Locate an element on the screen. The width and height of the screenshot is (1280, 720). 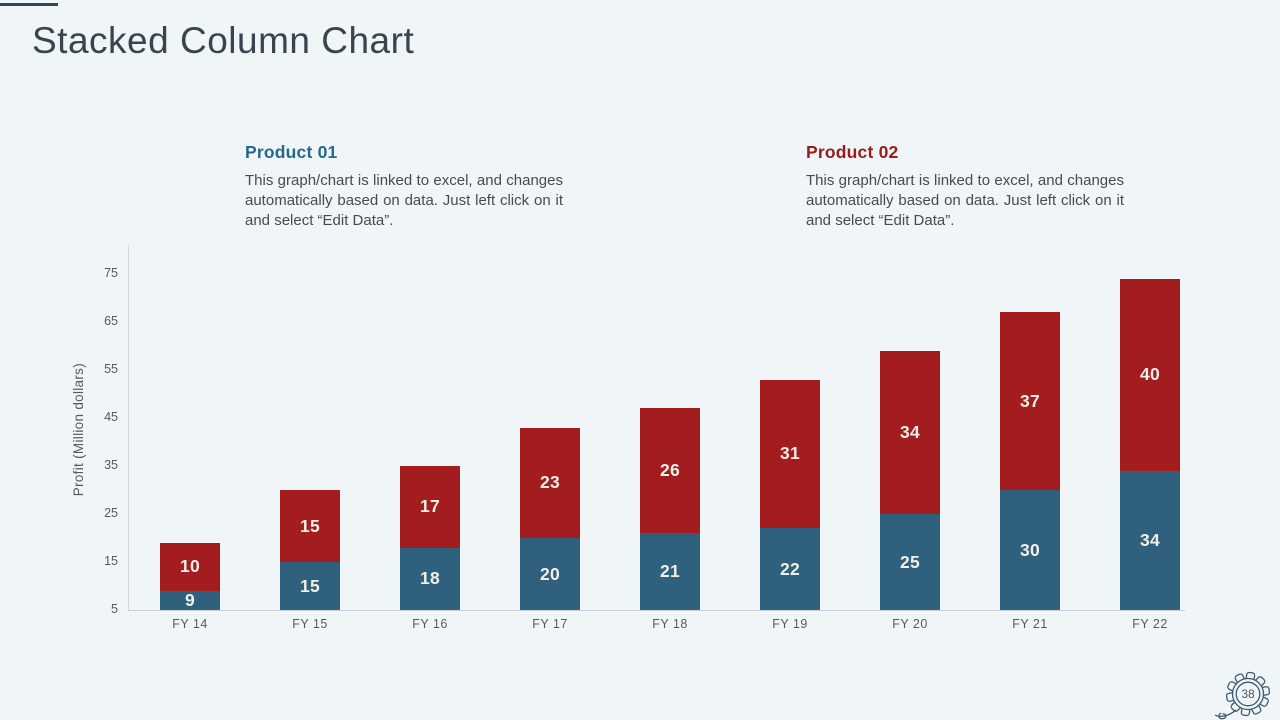
y-tick-label: 25 is located at coordinates (111, 513).